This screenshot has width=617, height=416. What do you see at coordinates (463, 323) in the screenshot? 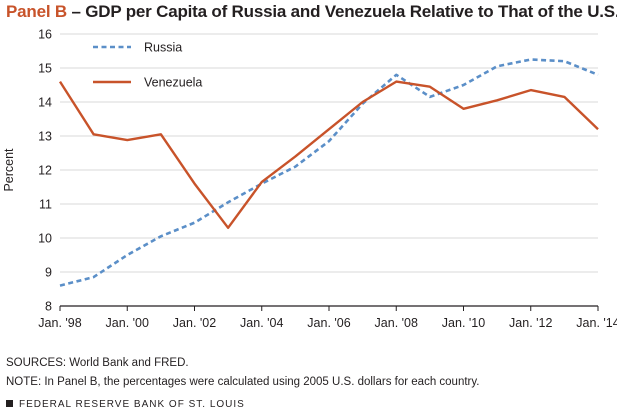
I see `x-tick-label: Jan. '10` at bounding box center [463, 323].